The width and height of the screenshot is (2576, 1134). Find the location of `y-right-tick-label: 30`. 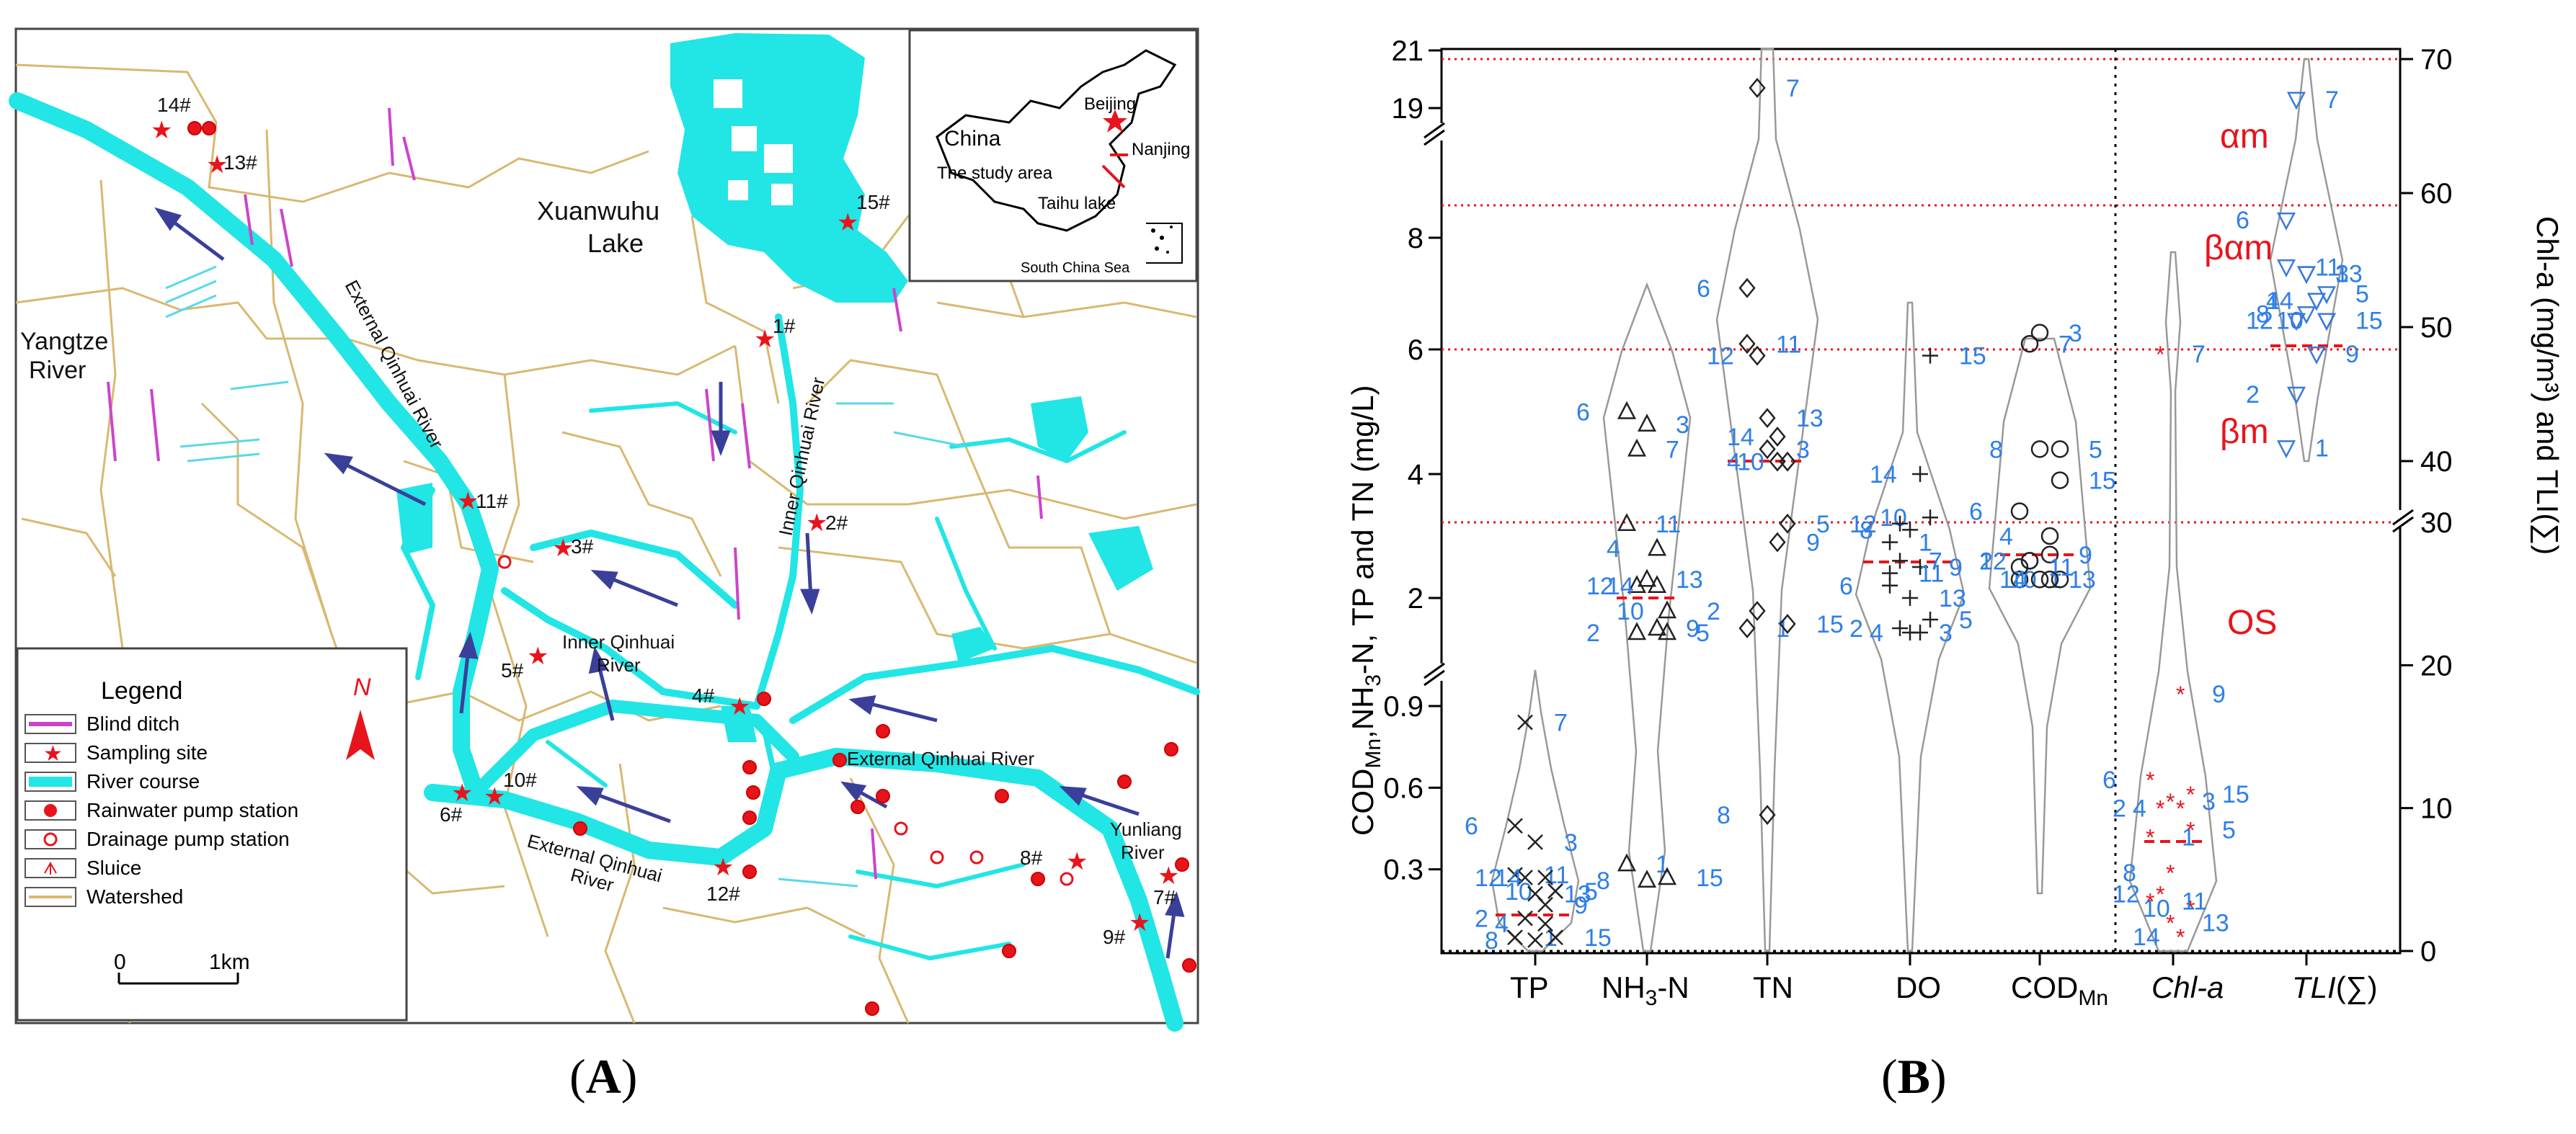

y-right-tick-label: 30 is located at coordinates (2436, 523).